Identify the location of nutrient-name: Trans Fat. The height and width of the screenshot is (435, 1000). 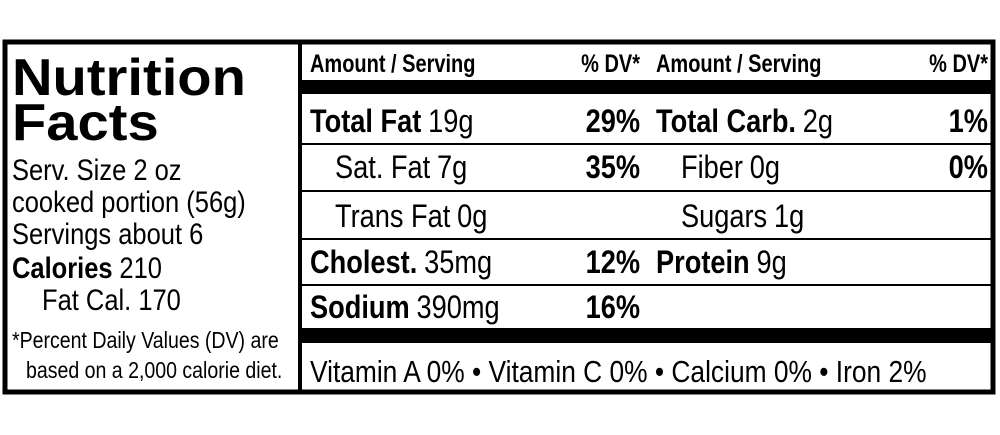
(393, 217).